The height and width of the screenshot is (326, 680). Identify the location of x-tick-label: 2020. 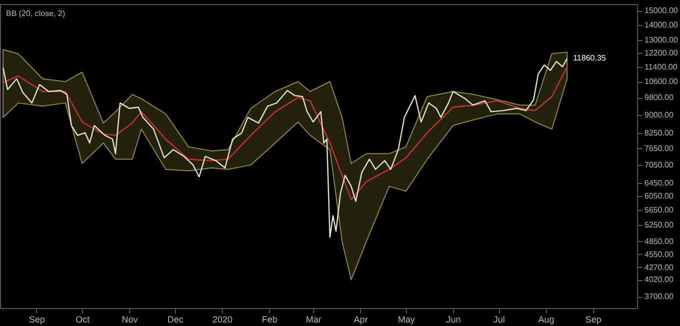
(222, 319).